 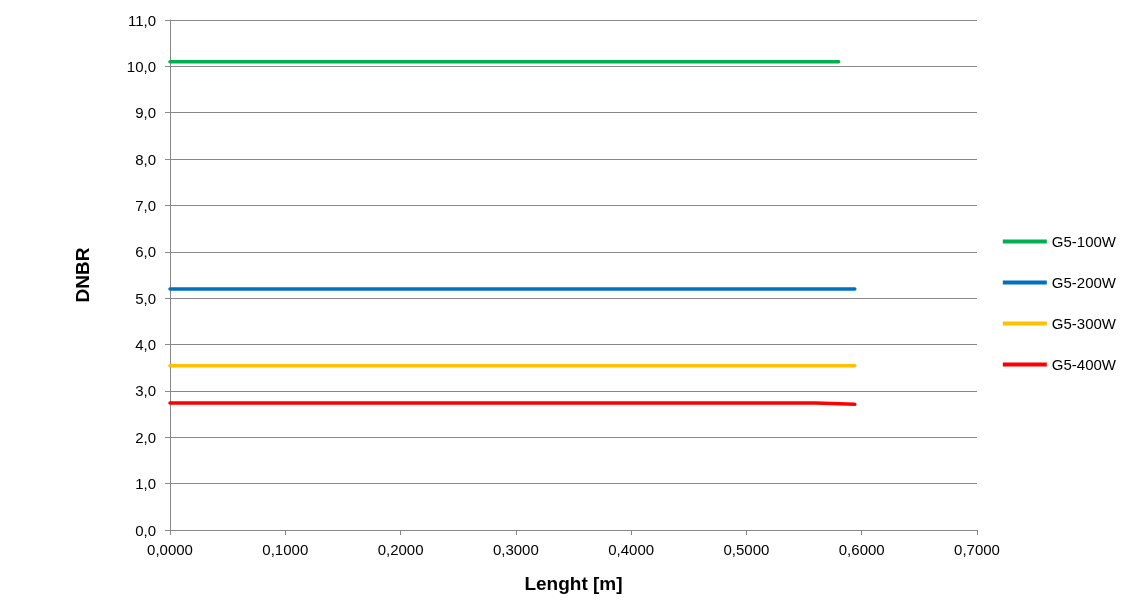 I want to click on x-tick-label: 0,6000, so click(x=861, y=549).